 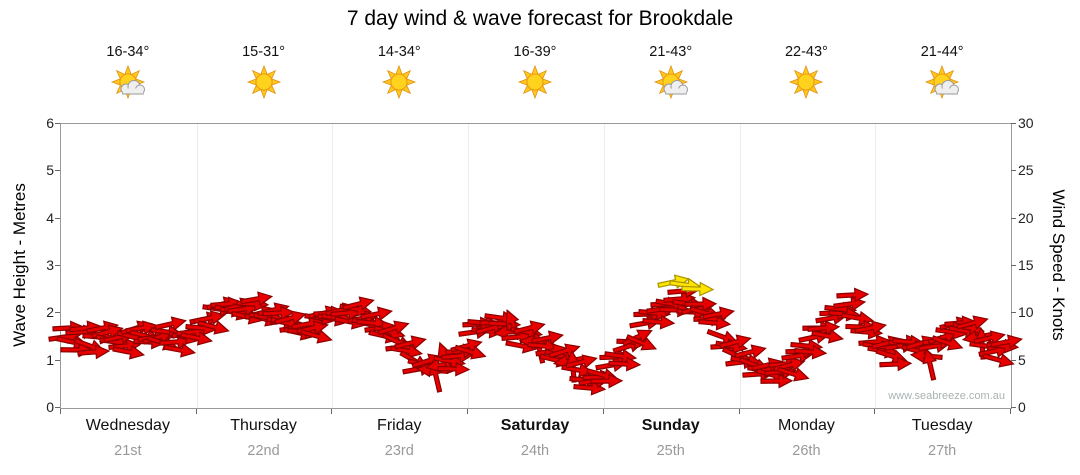 What do you see at coordinates (50, 170) in the screenshot?
I see `y-tick-label-left: 5` at bounding box center [50, 170].